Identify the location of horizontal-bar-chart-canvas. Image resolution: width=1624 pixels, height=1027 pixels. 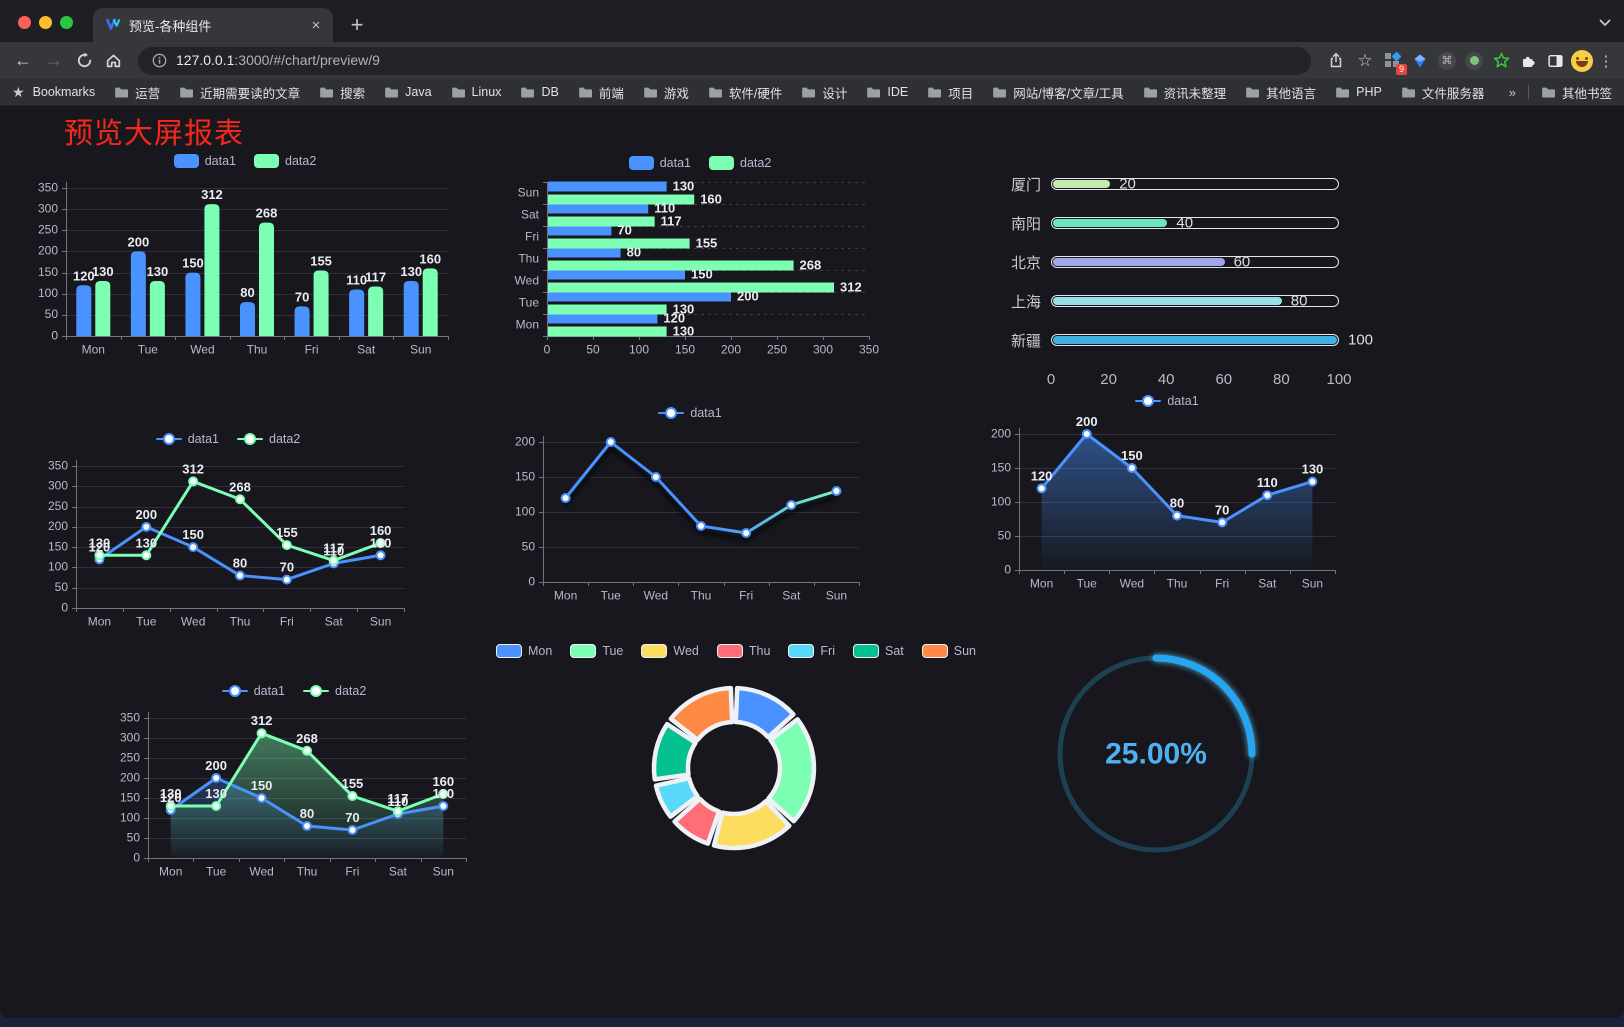
(700, 271).